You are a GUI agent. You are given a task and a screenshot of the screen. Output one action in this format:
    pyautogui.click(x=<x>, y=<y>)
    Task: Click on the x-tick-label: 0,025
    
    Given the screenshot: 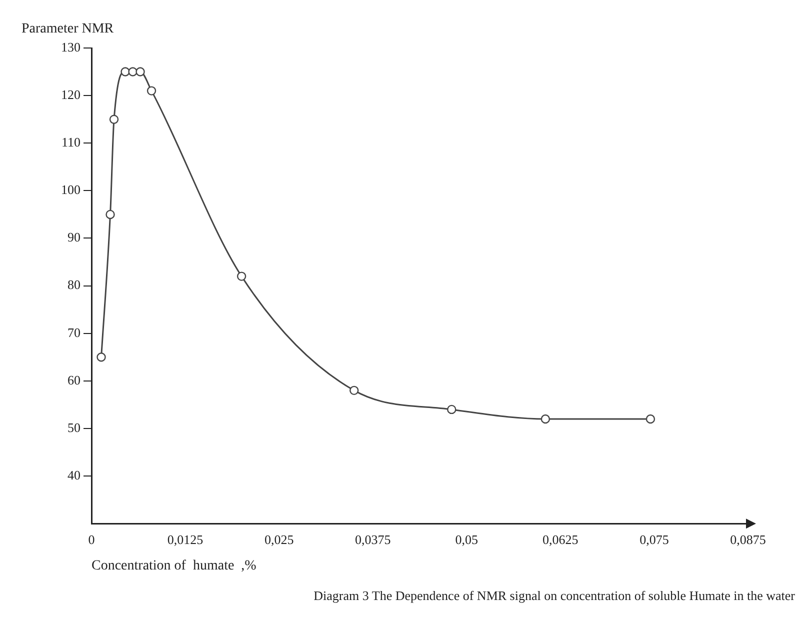 What is the action you would take?
    pyautogui.click(x=279, y=539)
    